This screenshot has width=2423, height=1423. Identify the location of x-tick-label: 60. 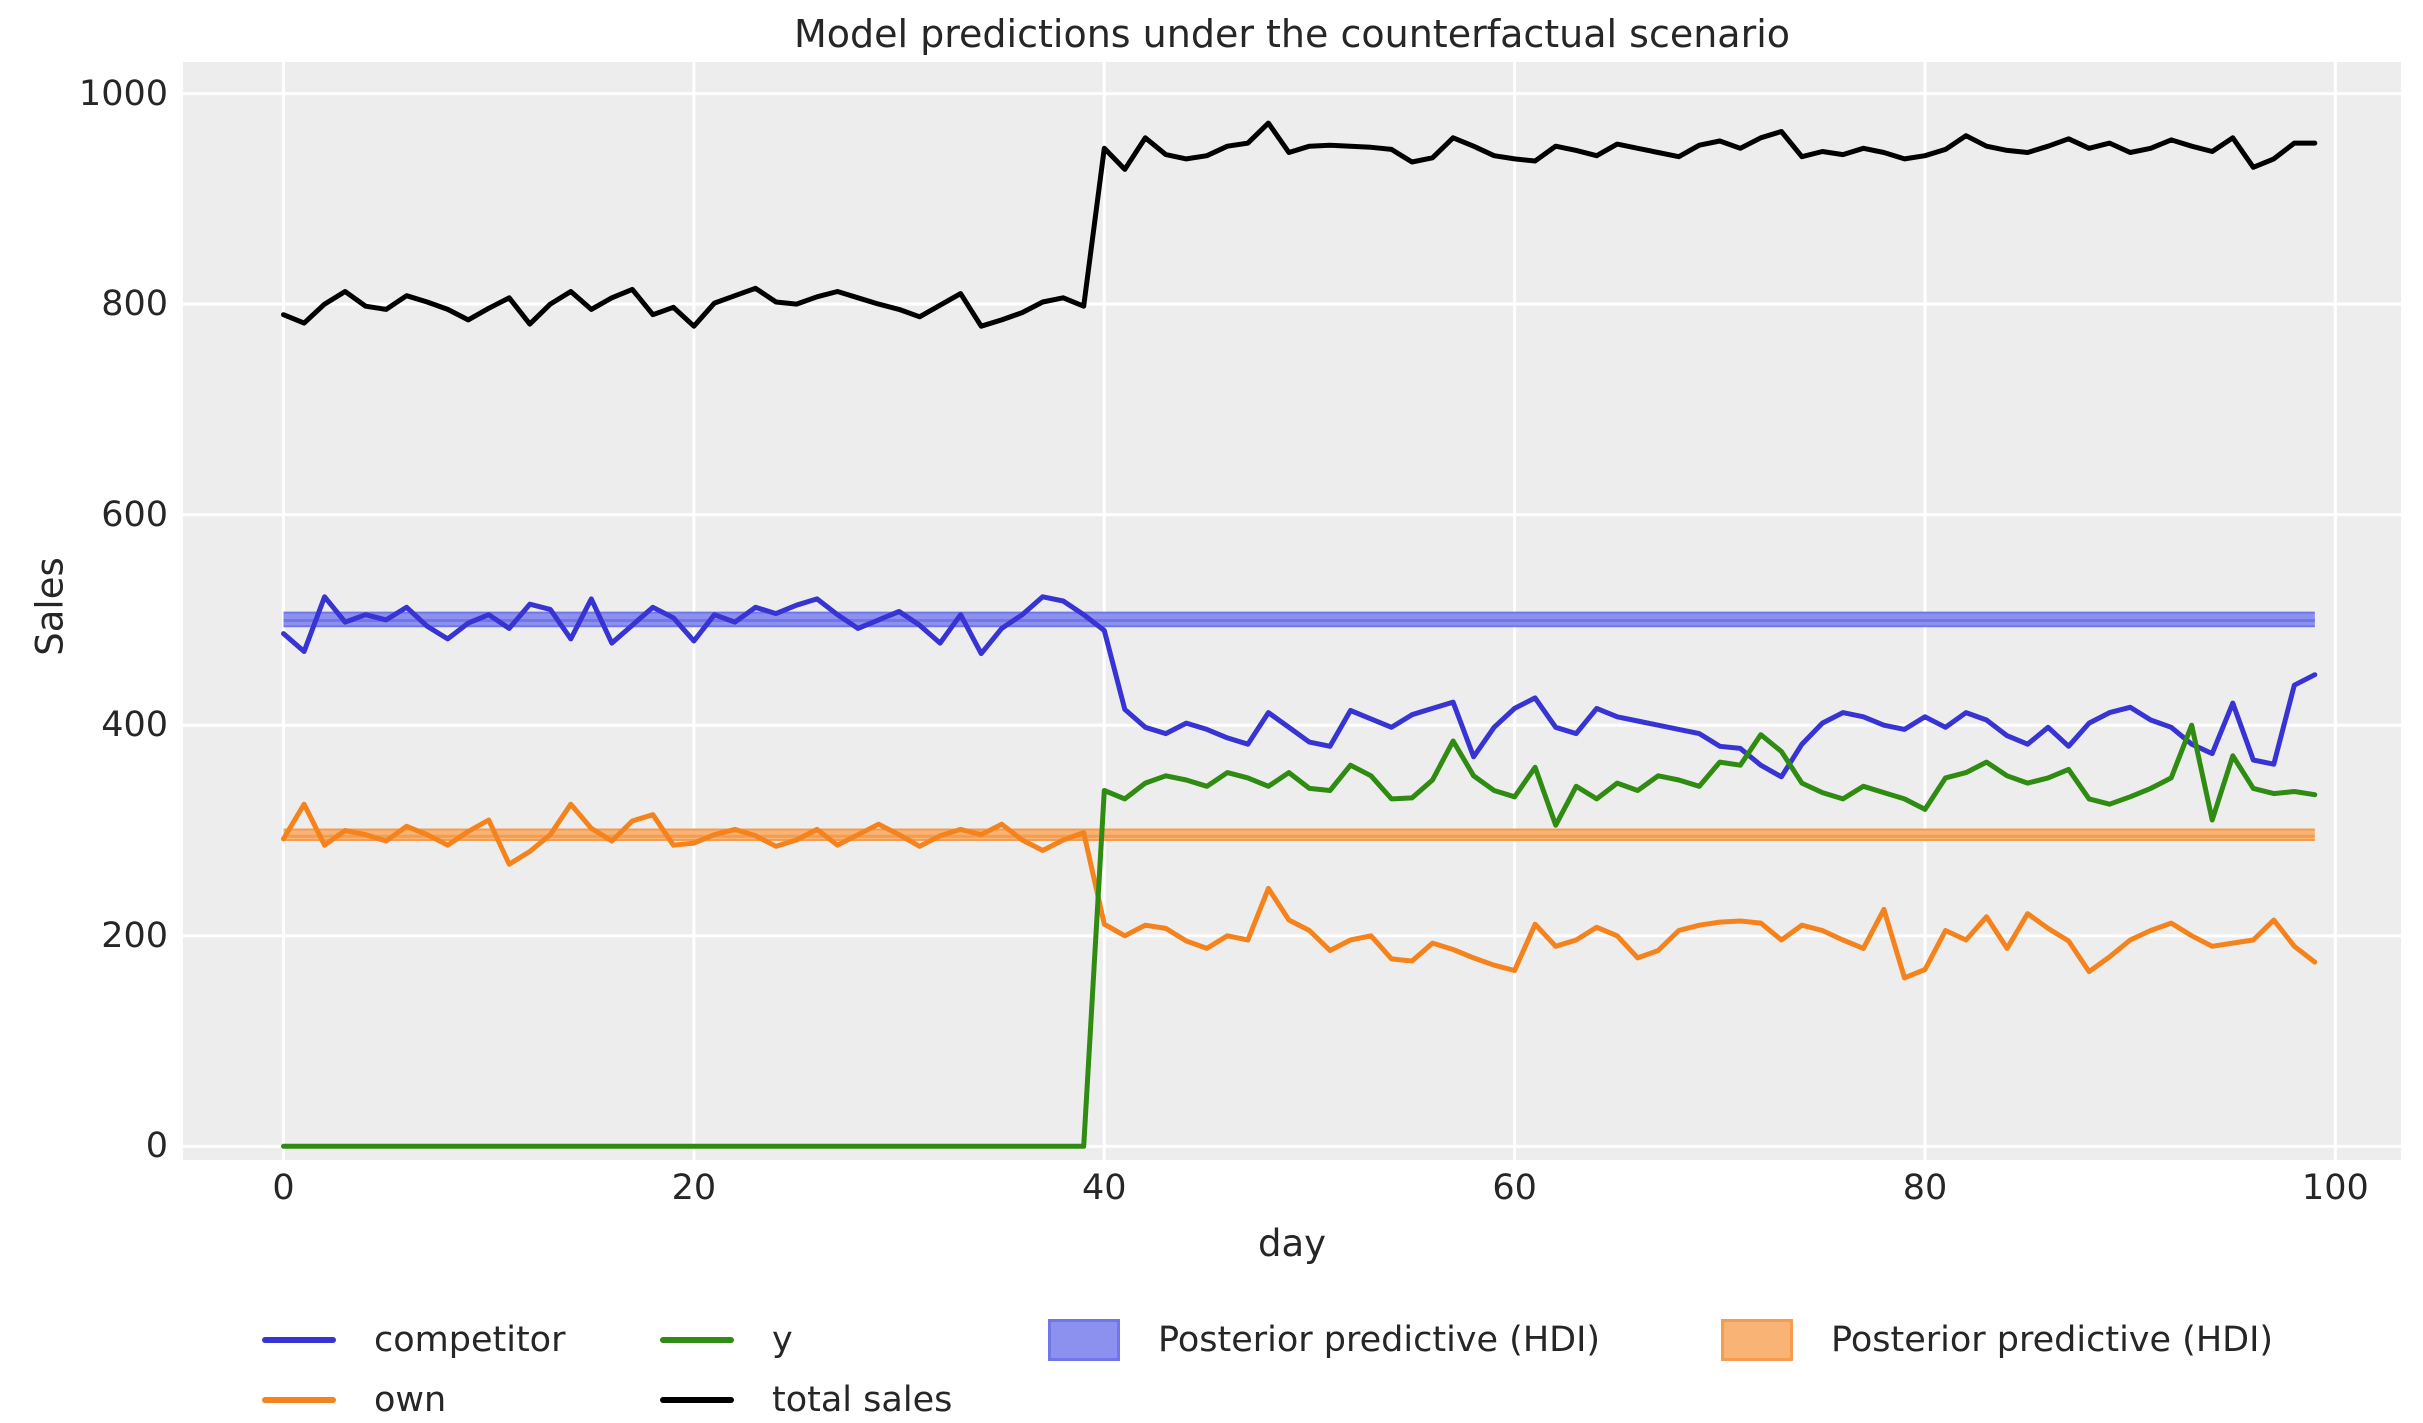
(1514, 1188).